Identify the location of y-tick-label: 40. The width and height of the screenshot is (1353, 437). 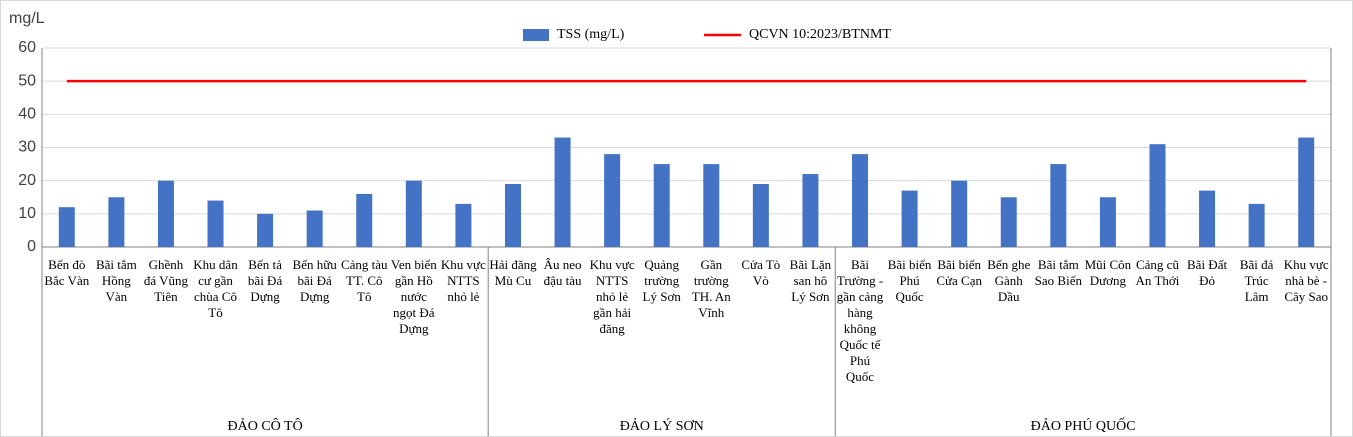
(27, 114).